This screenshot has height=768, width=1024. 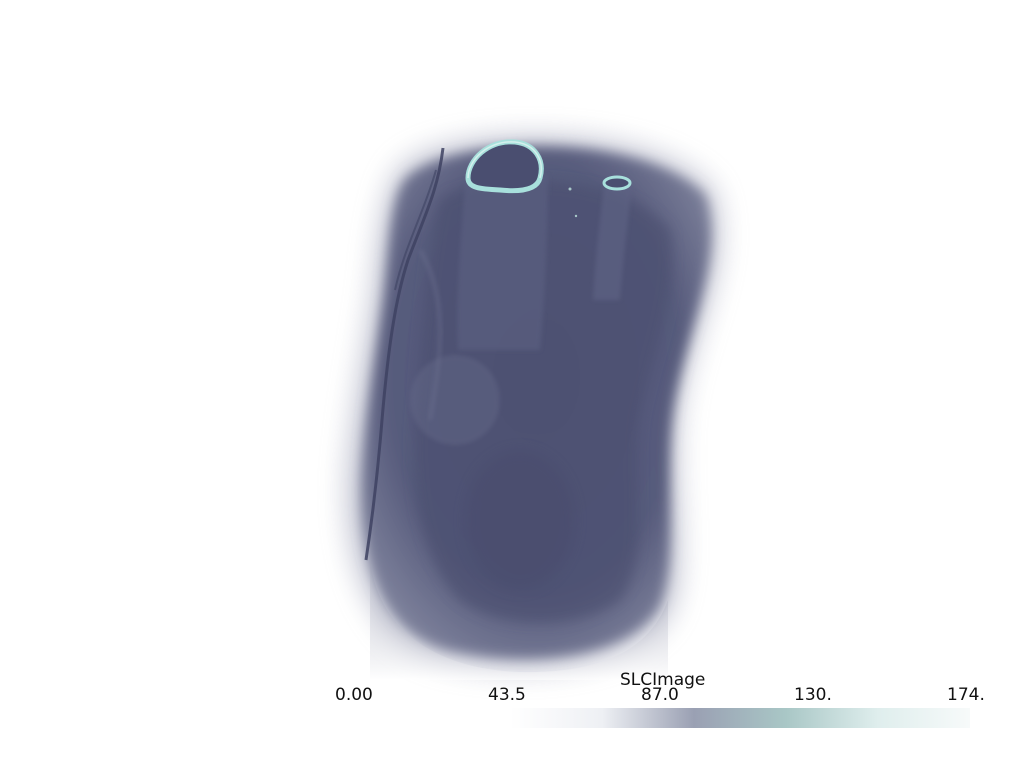 What do you see at coordinates (502, 262) in the screenshot?
I see `large-tube-body` at bounding box center [502, 262].